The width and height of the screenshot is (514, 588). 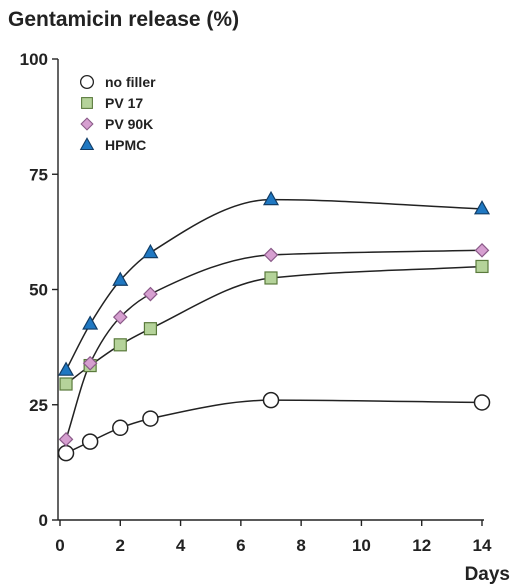 I want to click on y-tick-label: 25, so click(x=38, y=405).